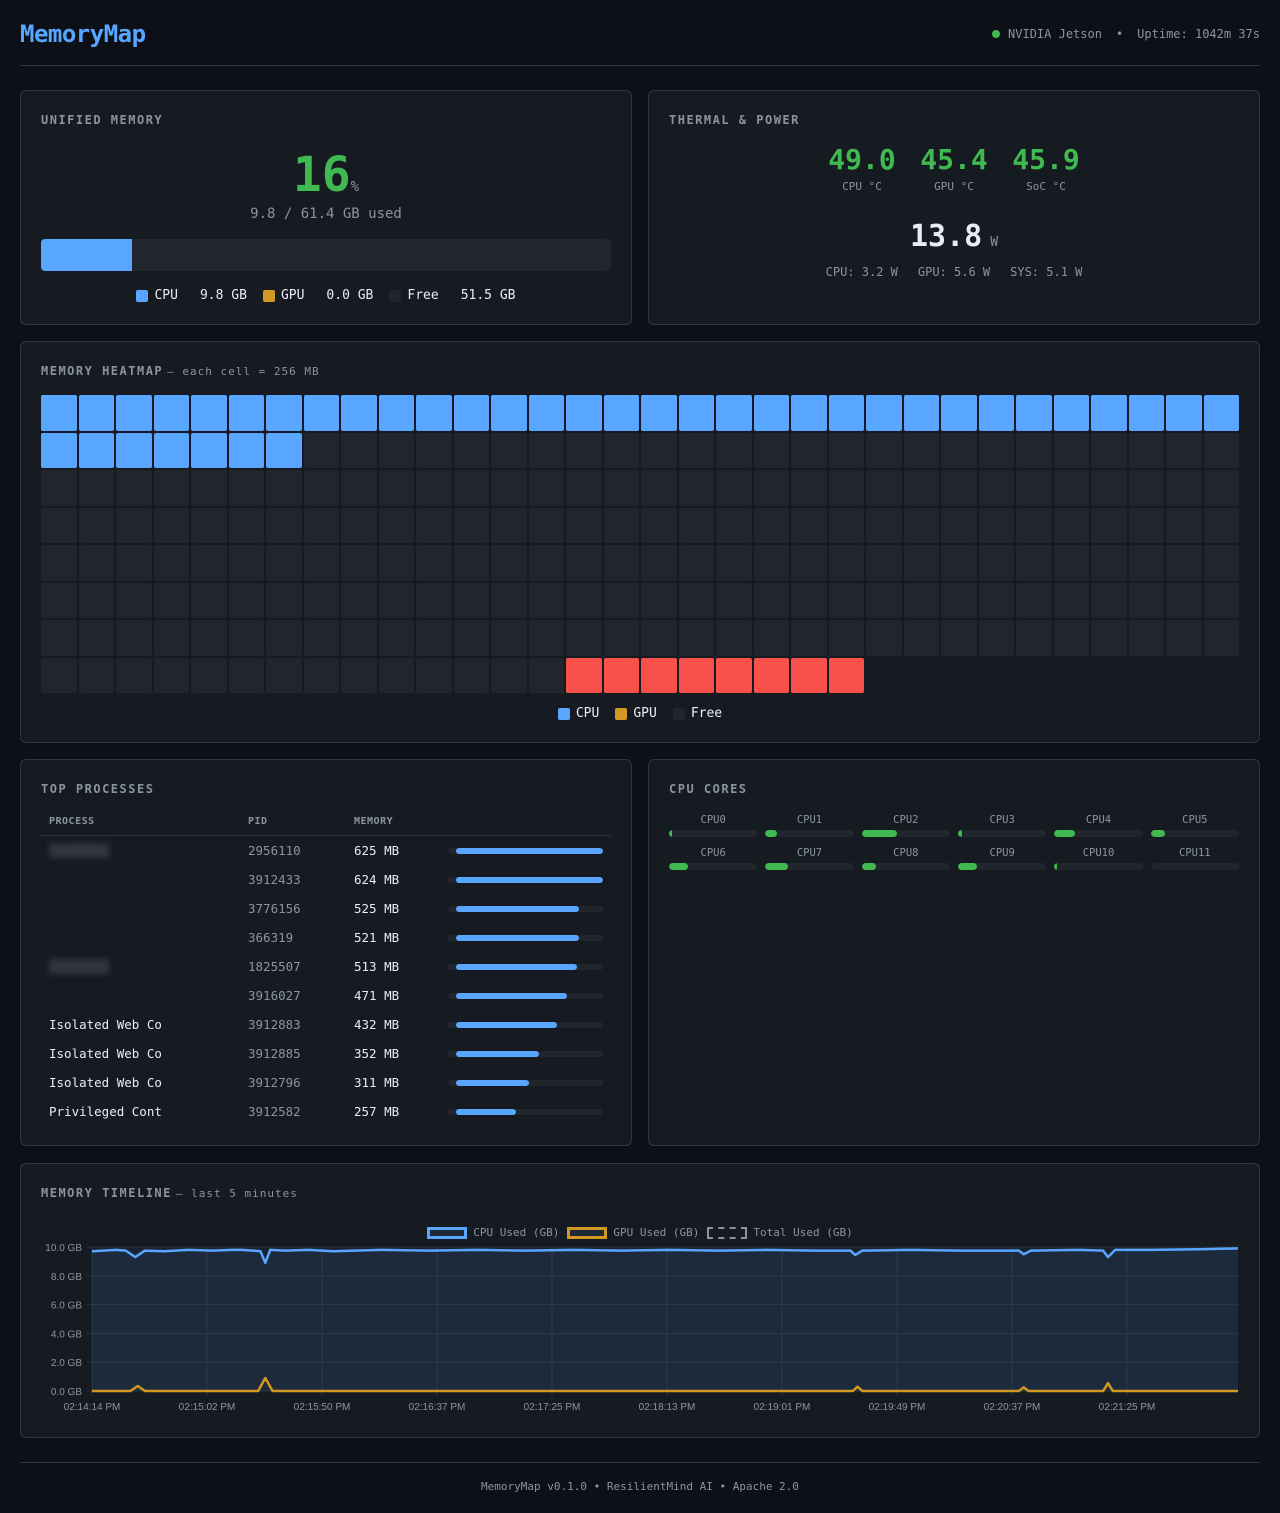 The width and height of the screenshot is (1280, 1513). Describe the element at coordinates (377, 908) in the screenshot. I see `process-memory: 525 MB` at that location.